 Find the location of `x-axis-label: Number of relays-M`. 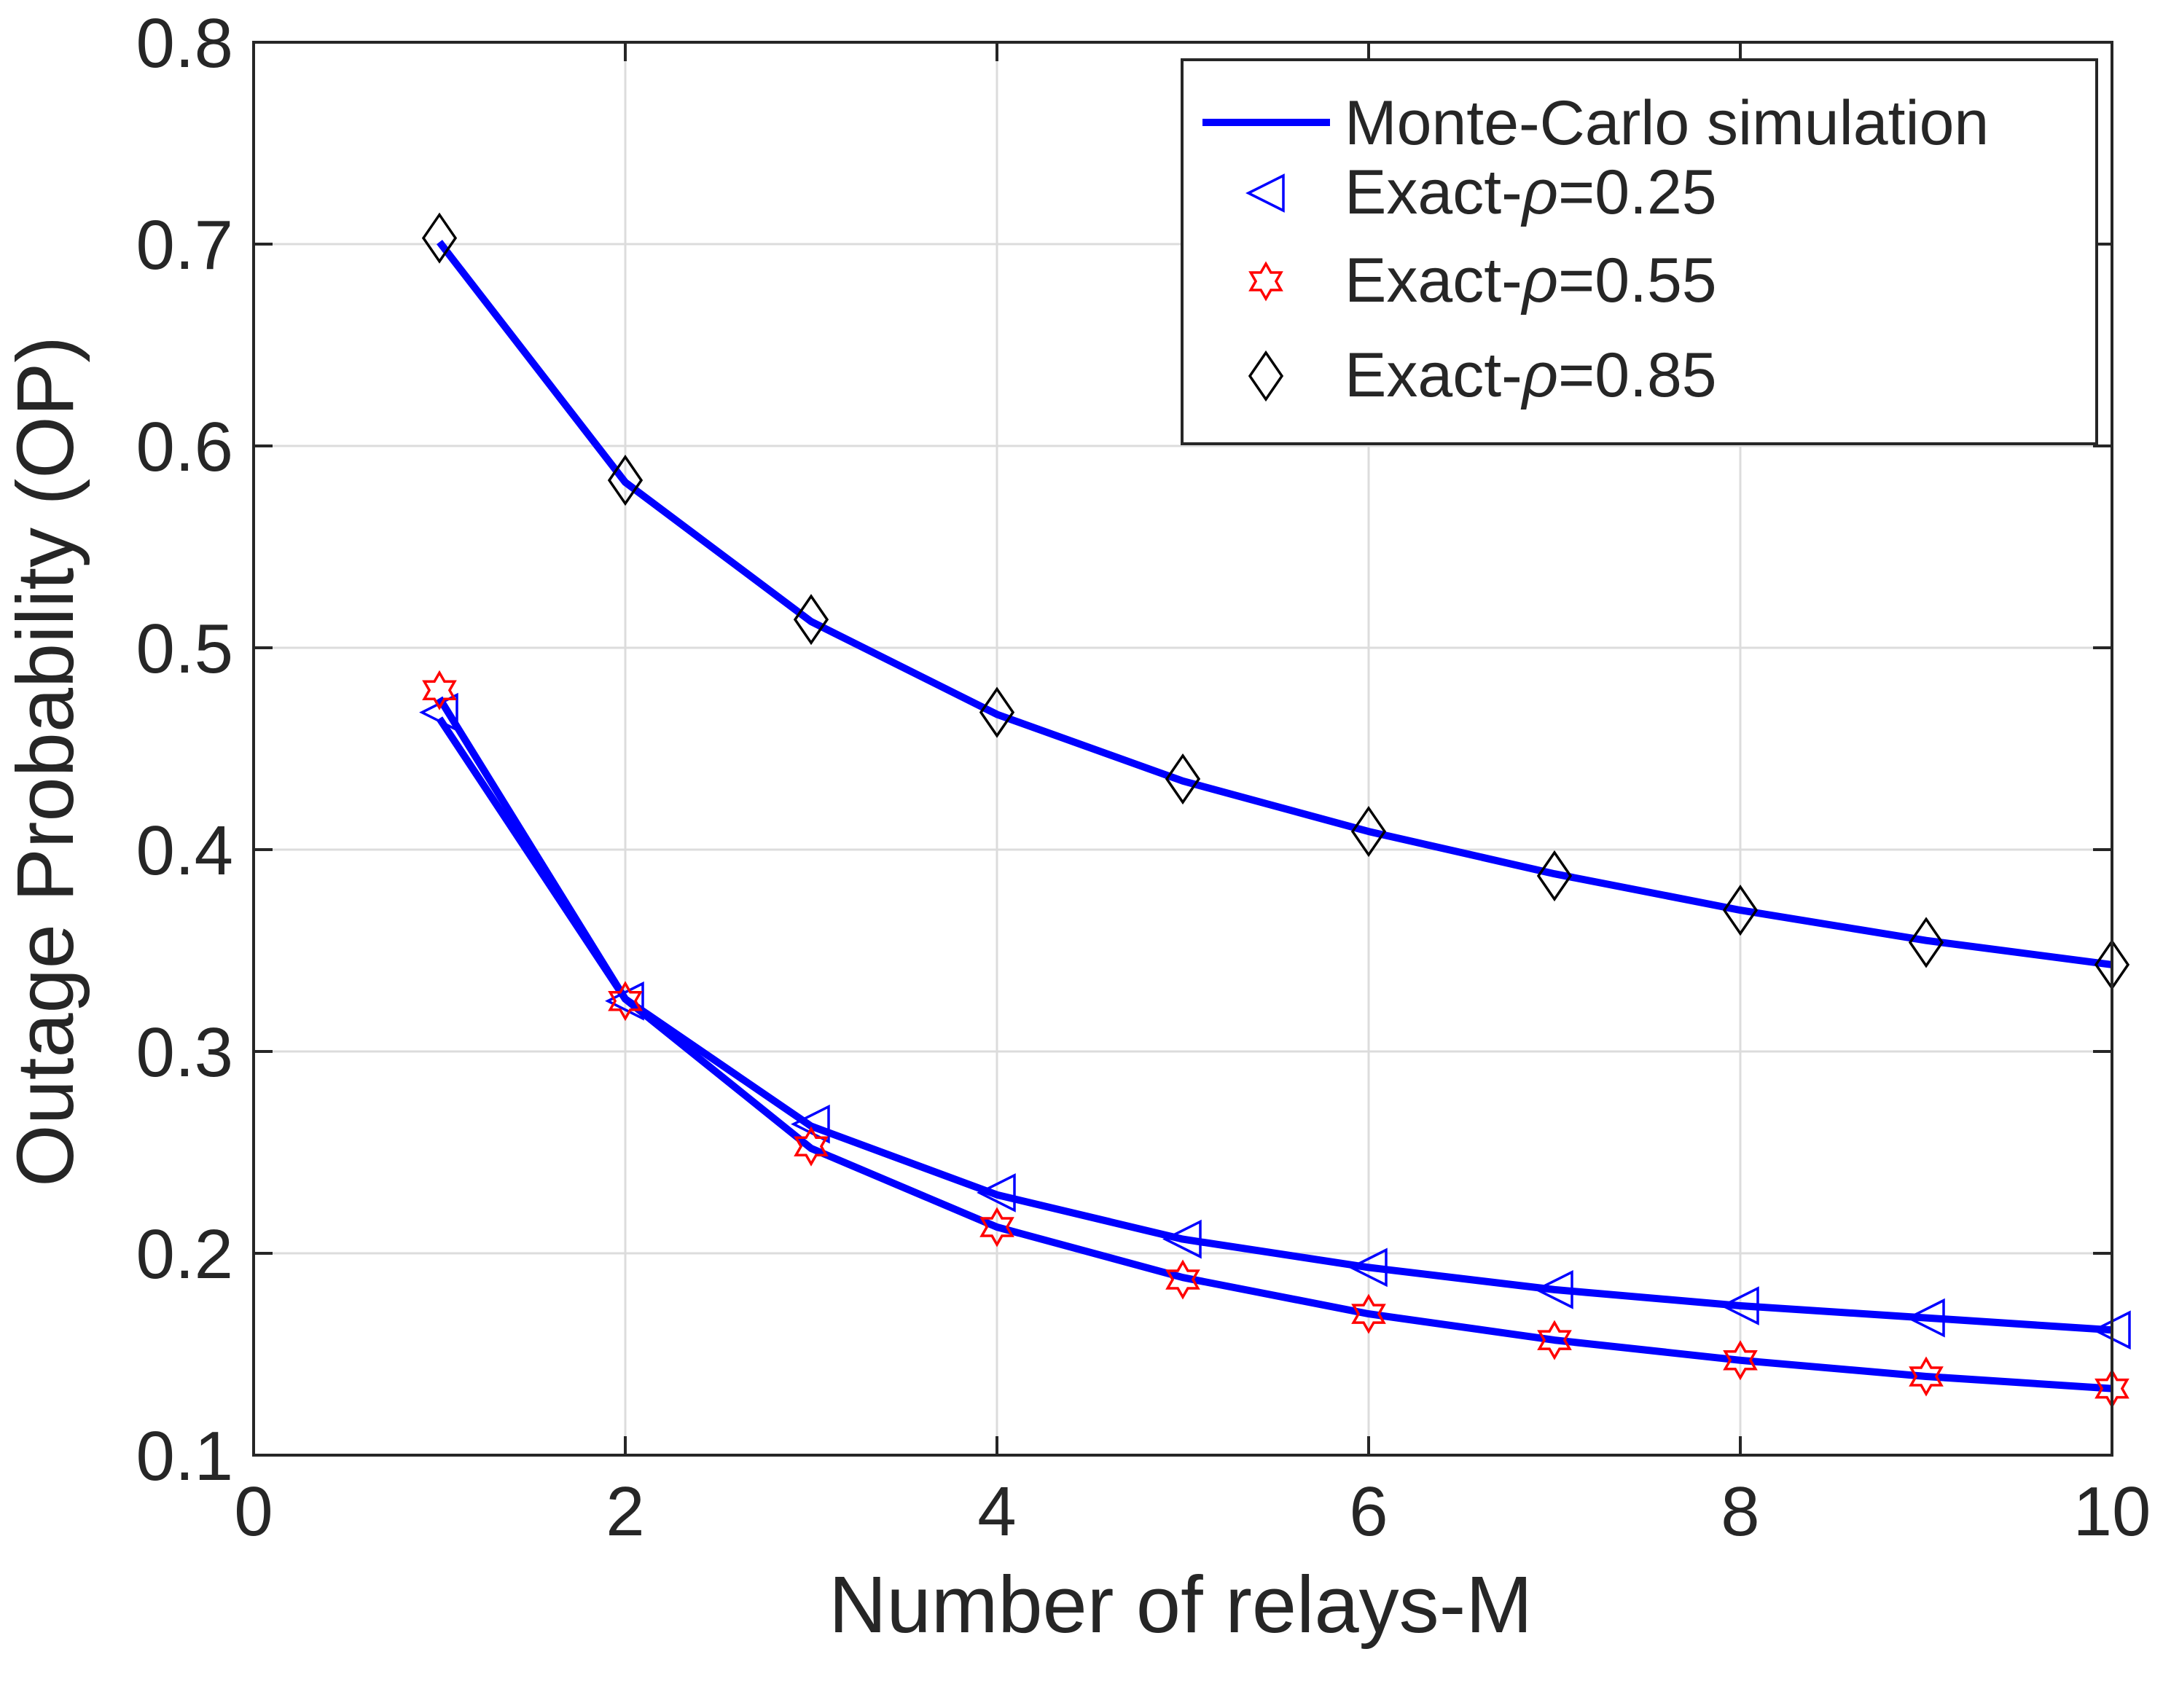

x-axis-label: Number of relays-M is located at coordinates (1181, 1605).